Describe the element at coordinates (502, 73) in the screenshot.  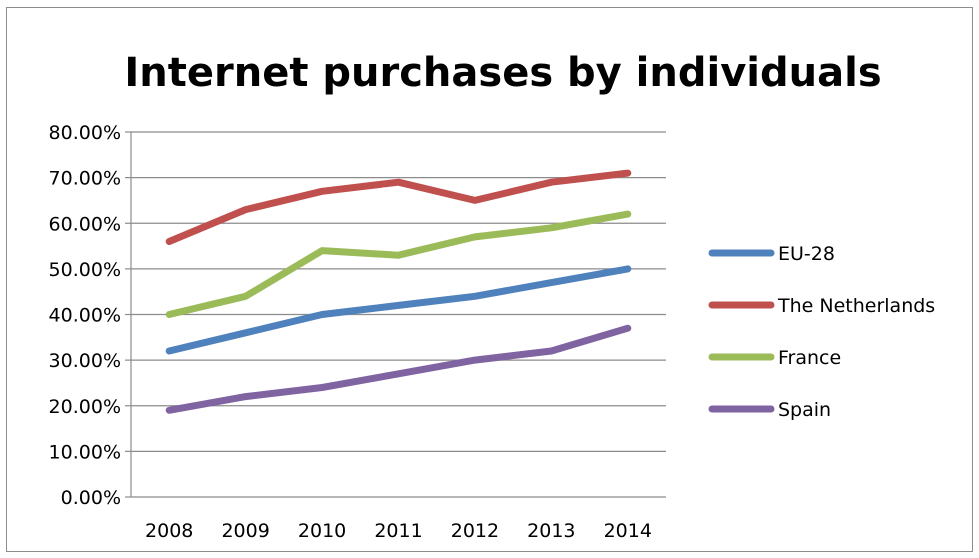
I see `chart-title: Internet purchases by individuals` at that location.